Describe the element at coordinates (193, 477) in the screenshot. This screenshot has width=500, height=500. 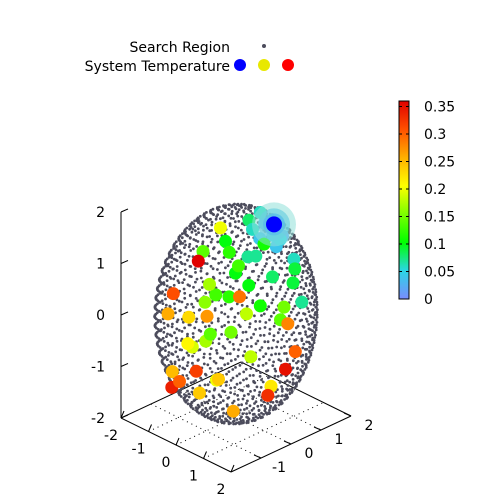
I see `x-tick-label: 1` at that location.